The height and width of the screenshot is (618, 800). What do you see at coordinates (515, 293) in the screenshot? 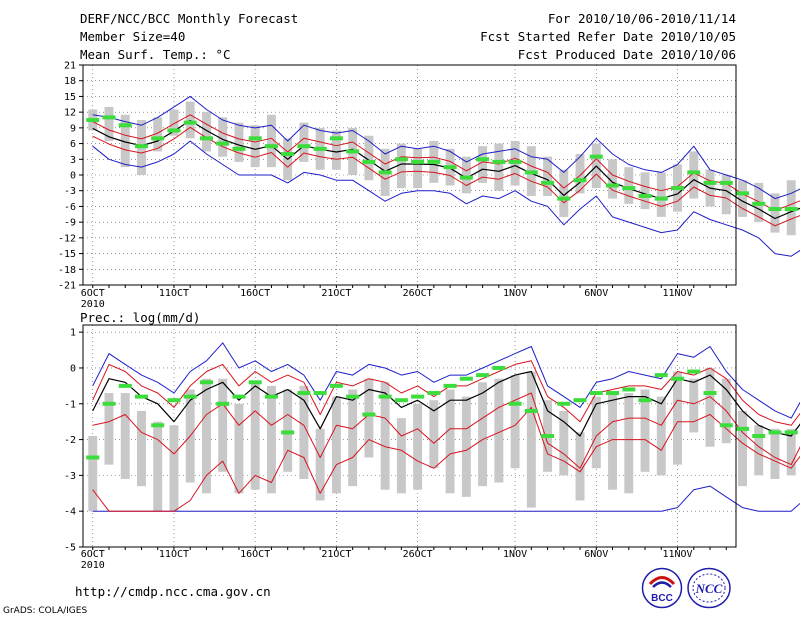
I see `chart1-xtick-label: 1NOV` at bounding box center [515, 293].